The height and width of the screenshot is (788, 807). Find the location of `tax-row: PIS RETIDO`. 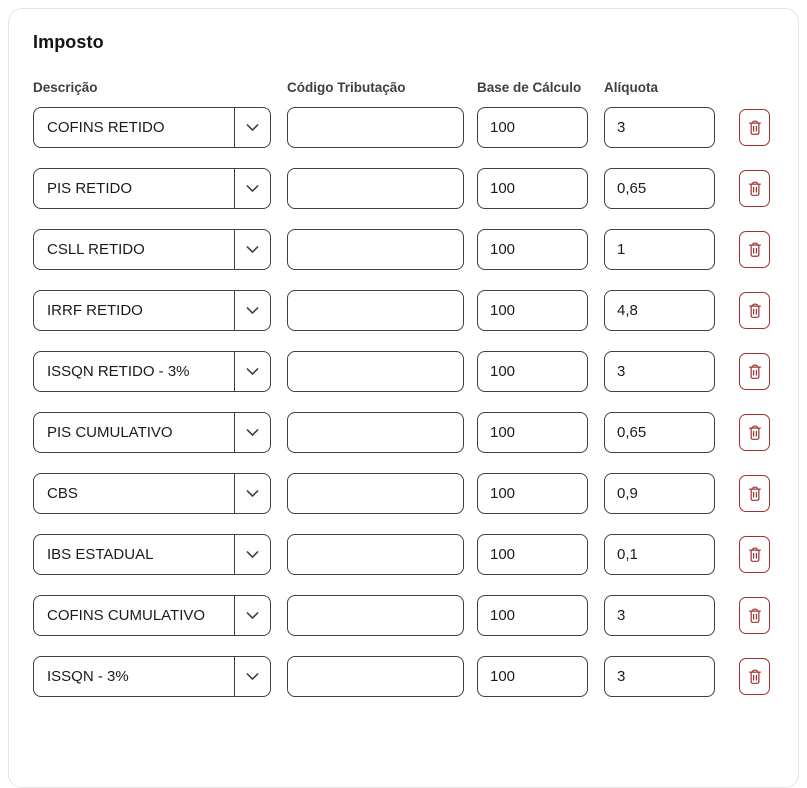

tax-row: PIS RETIDO is located at coordinates (403, 188).